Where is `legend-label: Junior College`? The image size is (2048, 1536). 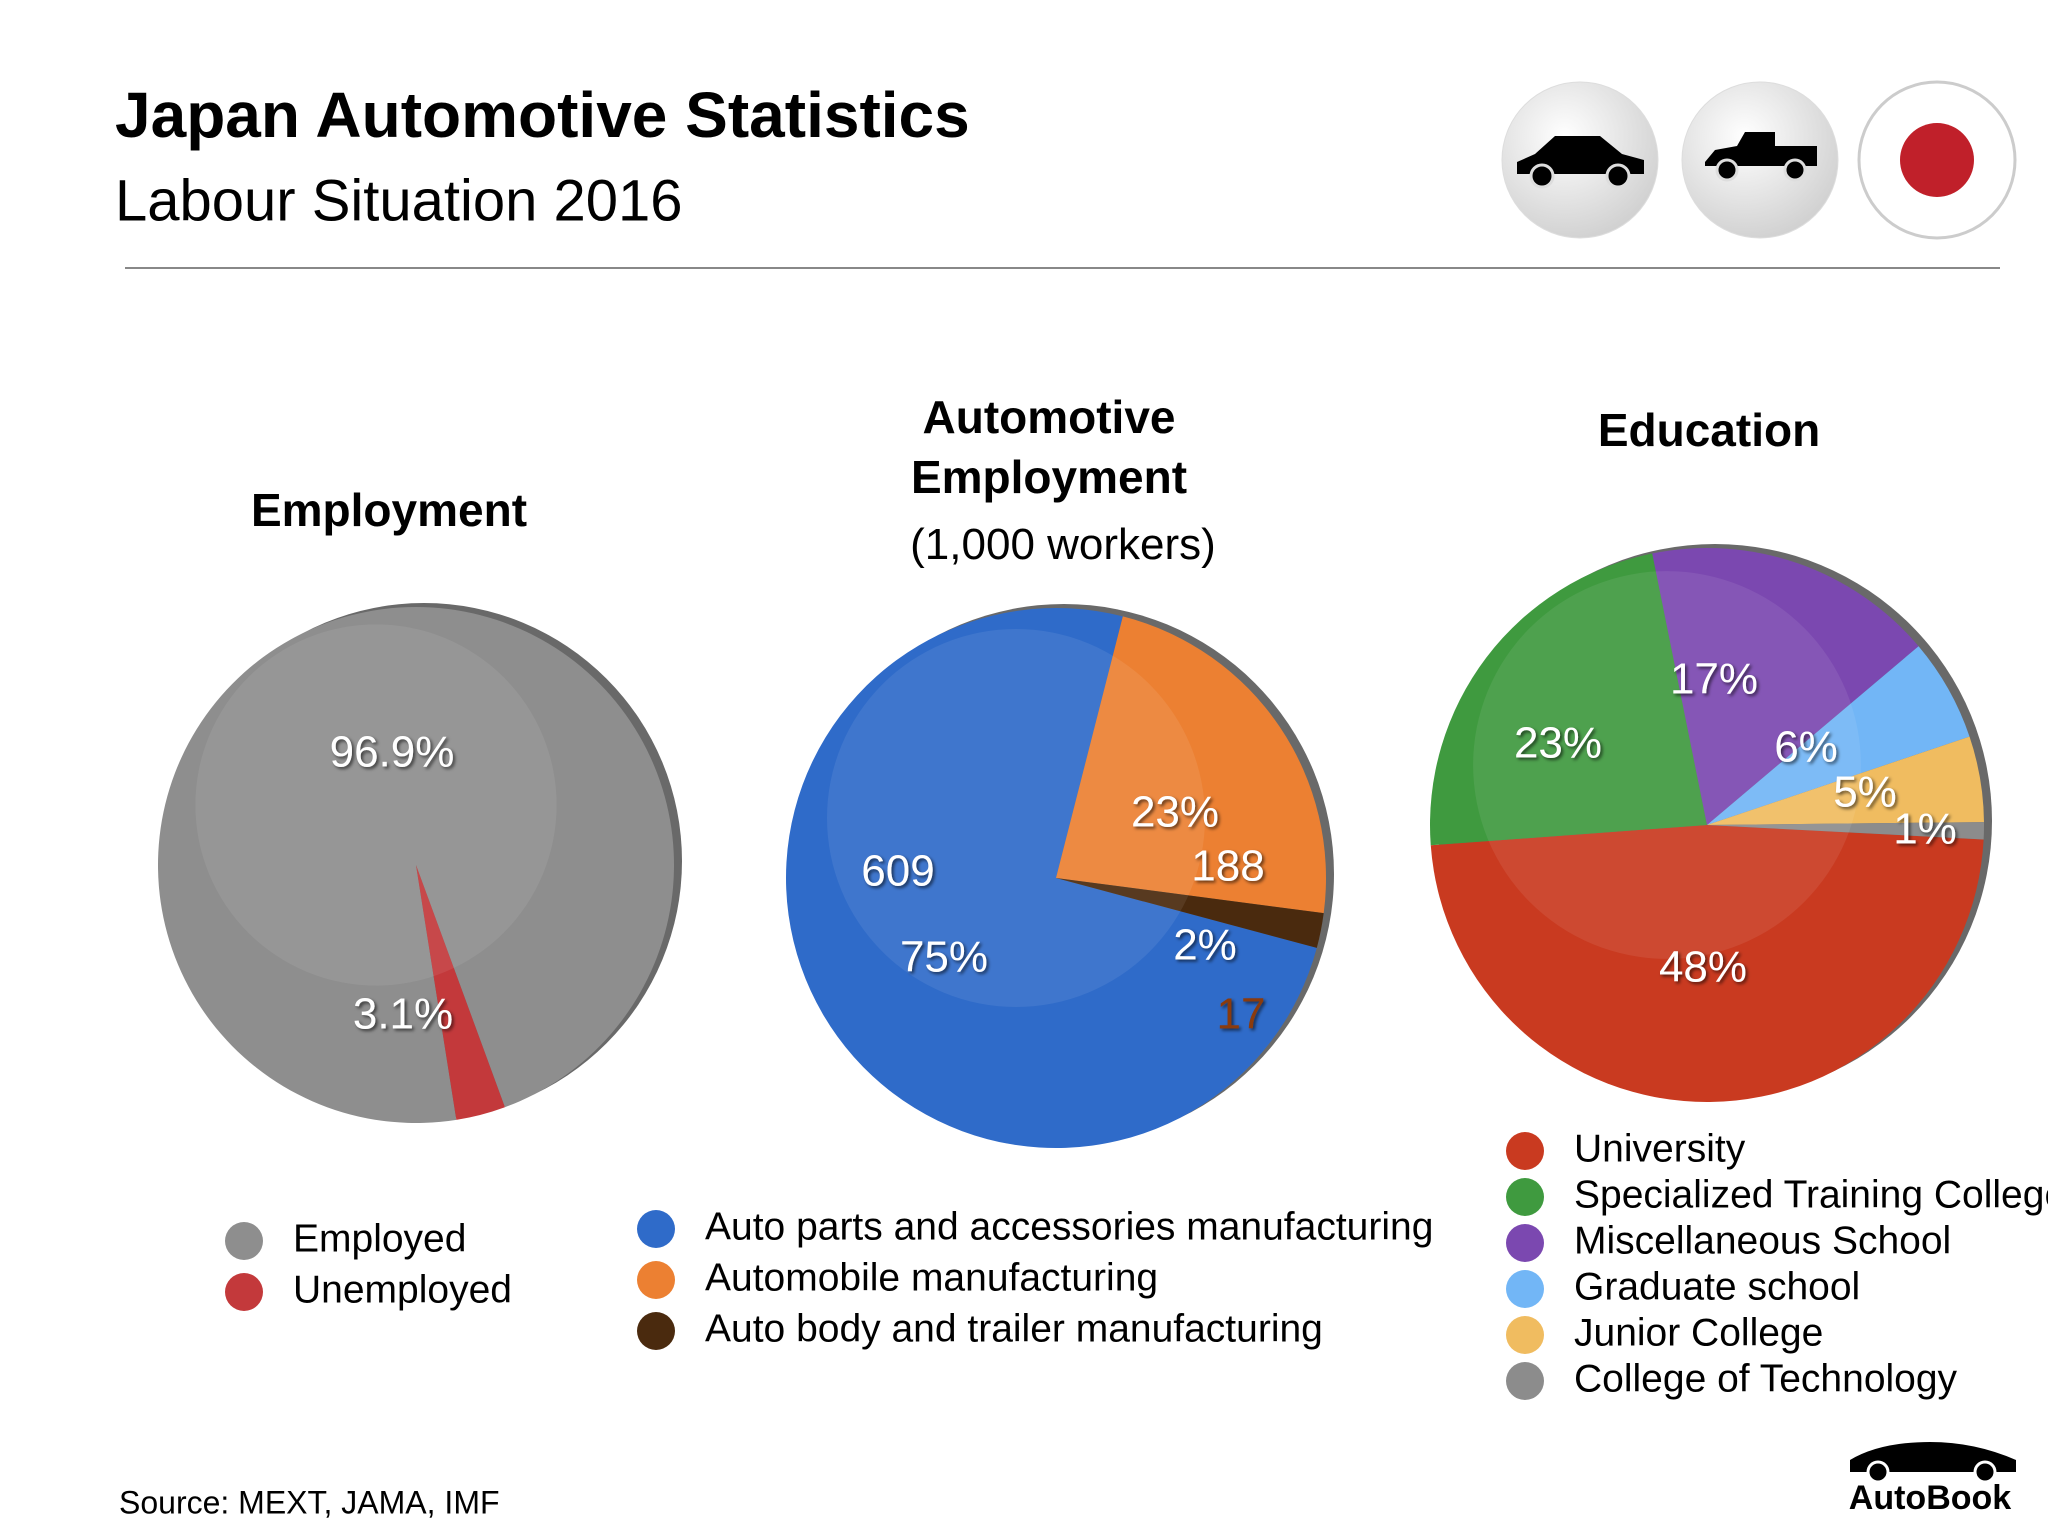
legend-label: Junior College is located at coordinates (1698, 1332).